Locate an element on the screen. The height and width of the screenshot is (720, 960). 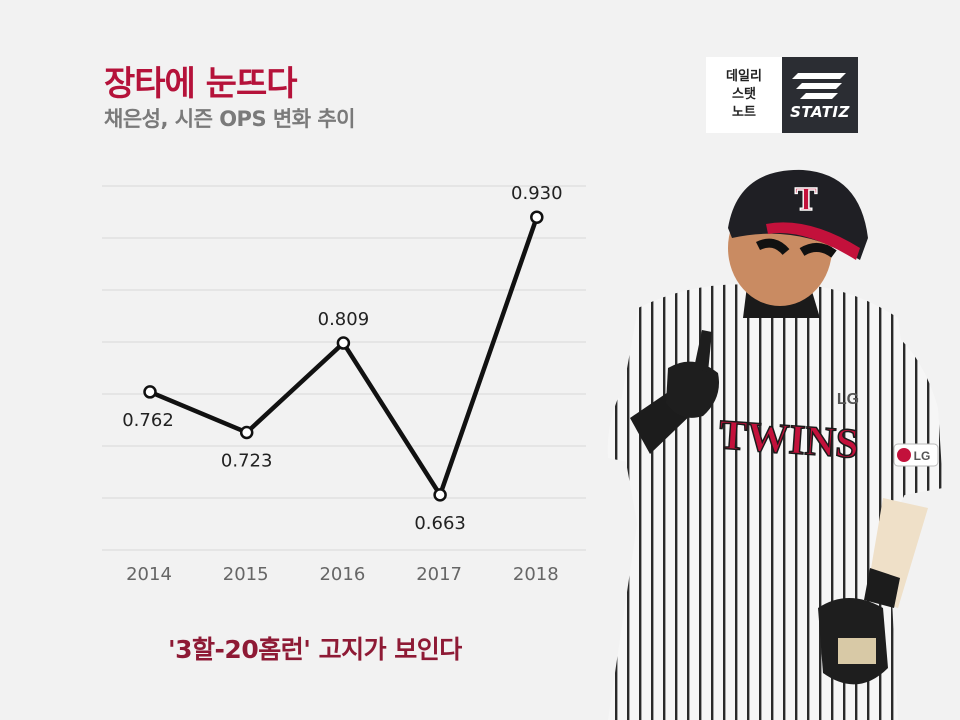
brand-line-1: 데일리 is located at coordinates (744, 76).